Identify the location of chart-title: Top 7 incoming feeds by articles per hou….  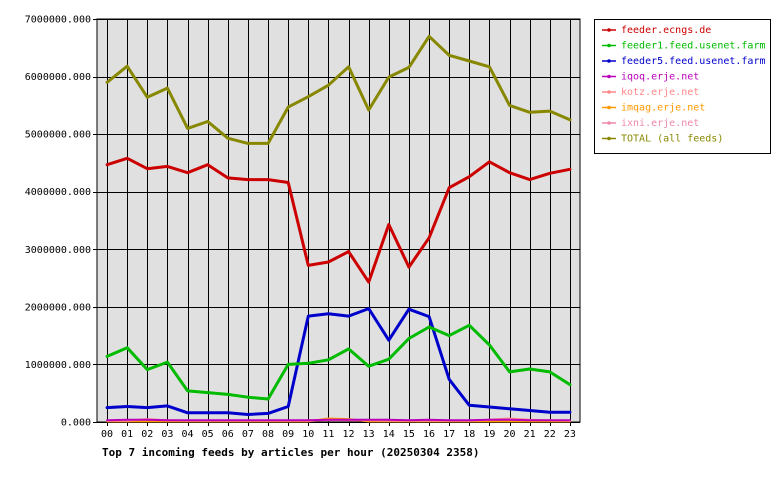
(291, 452).